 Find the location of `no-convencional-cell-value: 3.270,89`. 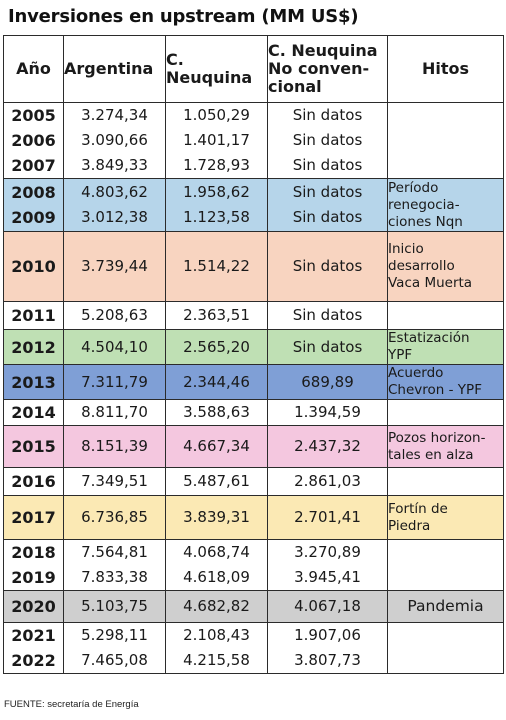

no-convencional-cell-value: 3.270,89 is located at coordinates (327, 552).